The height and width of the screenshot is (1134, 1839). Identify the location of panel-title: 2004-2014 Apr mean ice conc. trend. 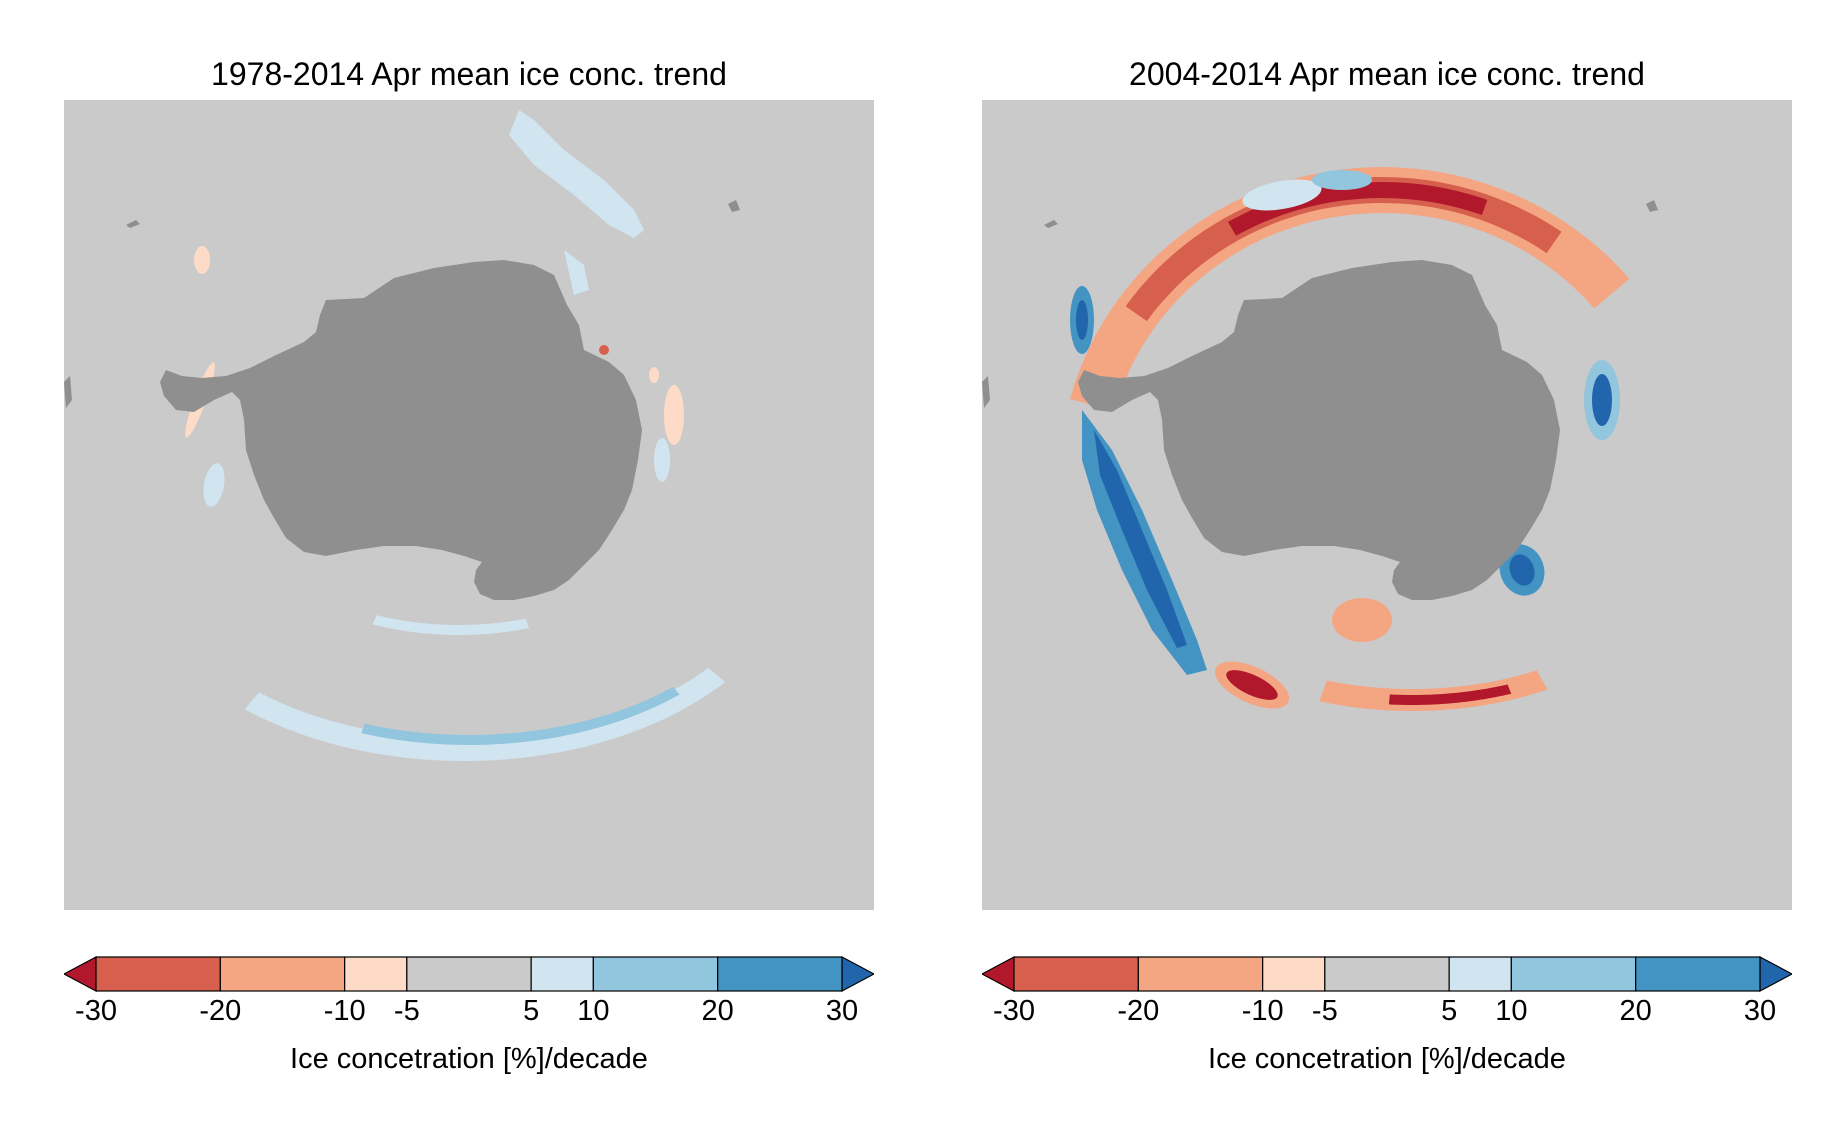
(1387, 74).